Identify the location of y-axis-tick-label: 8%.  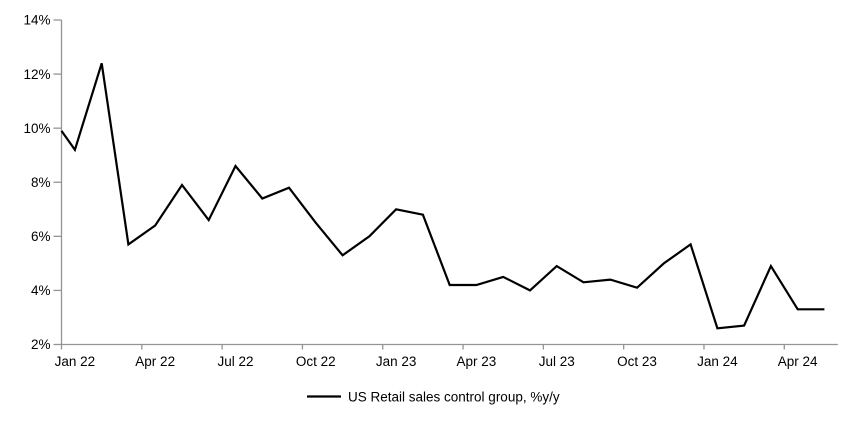
(41, 182).